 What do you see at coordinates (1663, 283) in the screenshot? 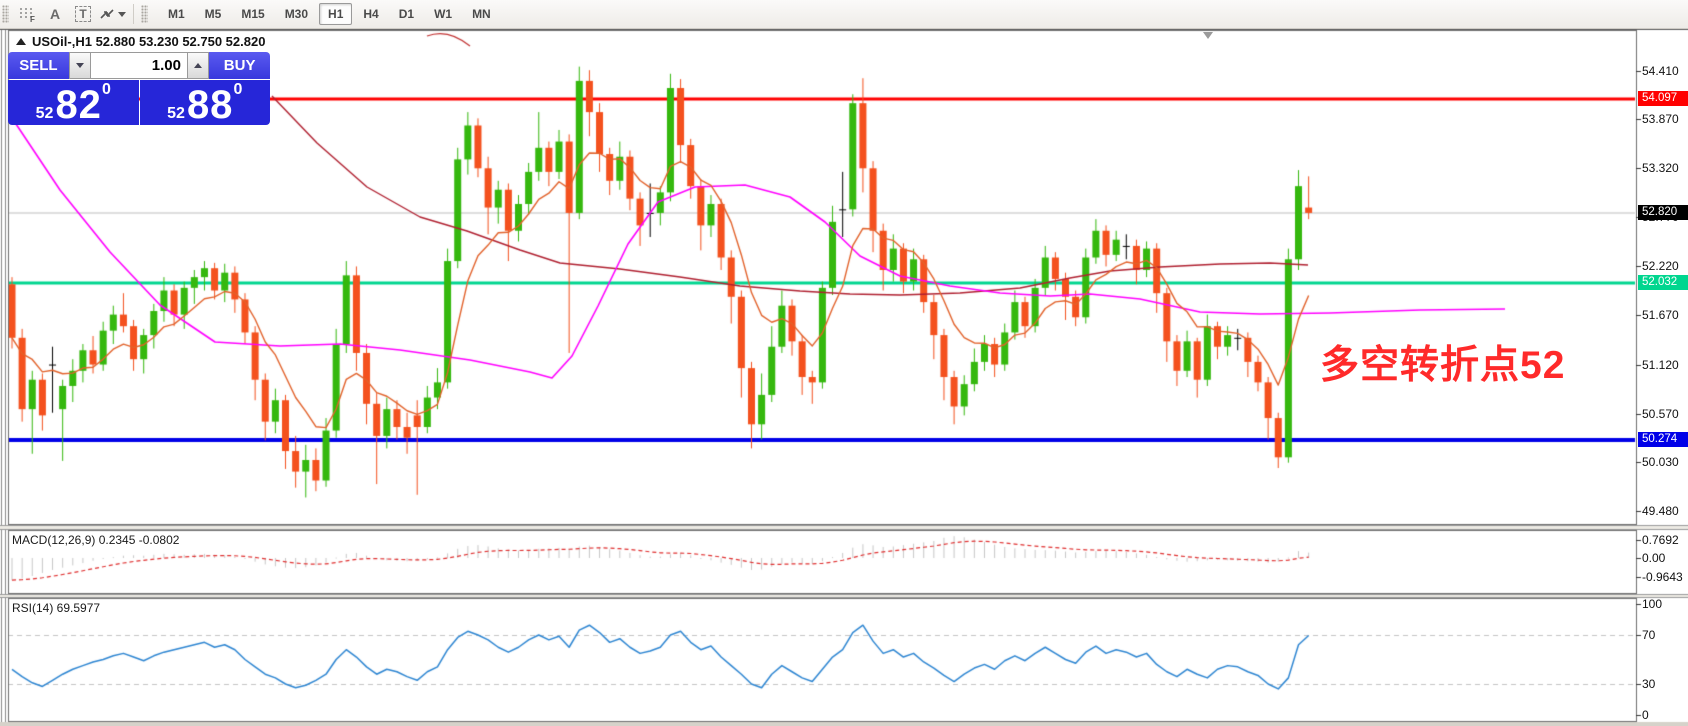
I see `price-level-badge: 52.032` at bounding box center [1663, 283].